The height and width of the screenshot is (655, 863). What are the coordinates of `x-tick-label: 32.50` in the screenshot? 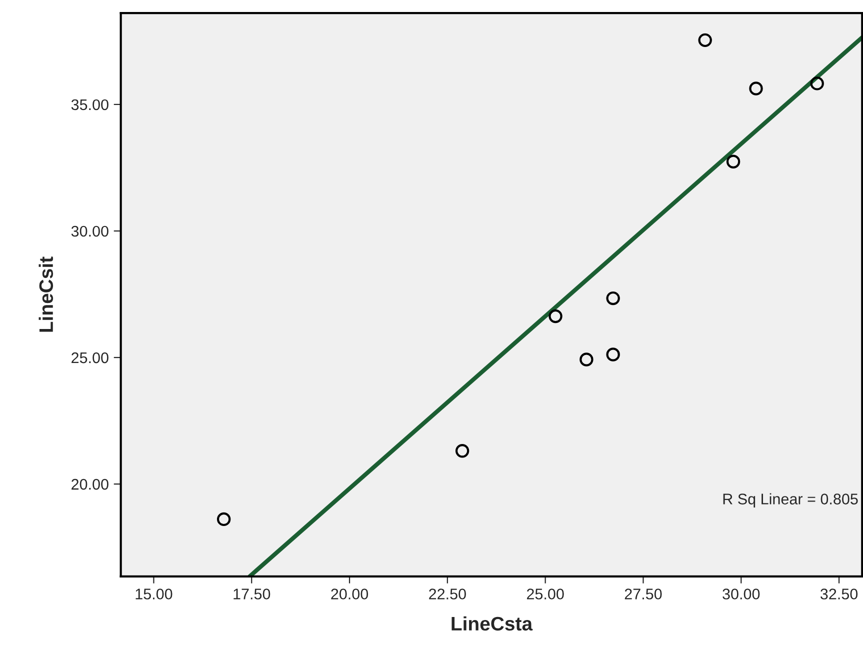 It's located at (839, 594).